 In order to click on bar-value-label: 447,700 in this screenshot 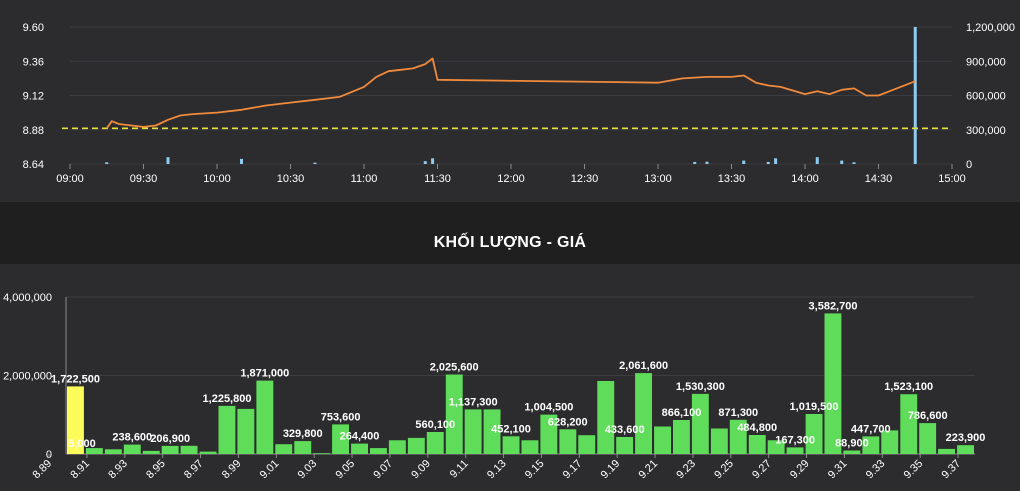, I will do `click(871, 429)`.